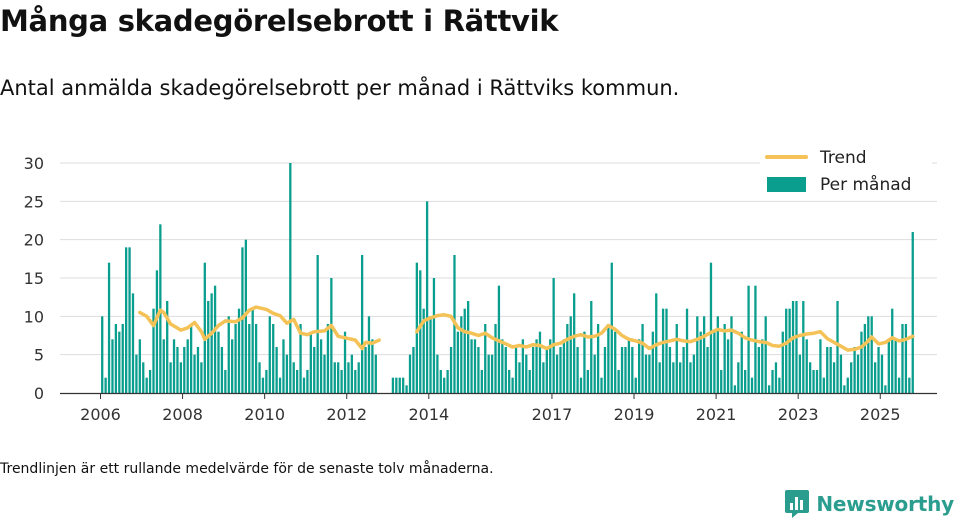 The image size is (960, 520). Describe the element at coordinates (865, 184) in the screenshot. I see `legend-bar-label: Per månad` at that location.